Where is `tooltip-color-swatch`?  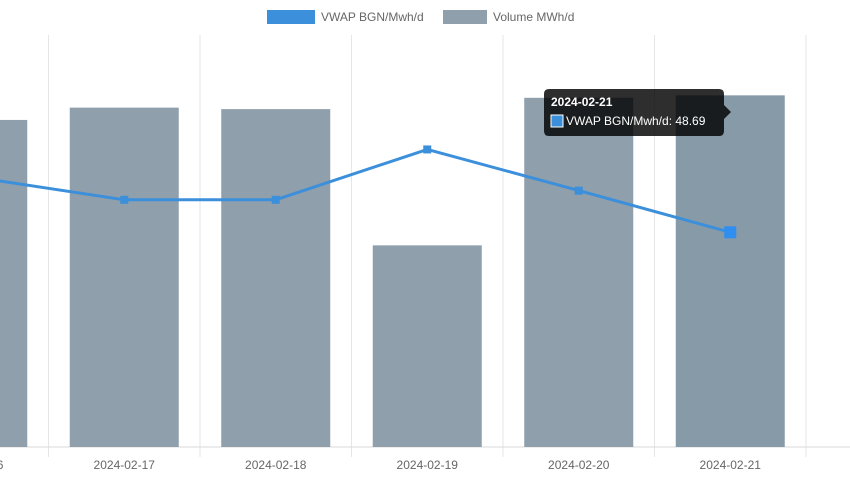
tooltip-color-swatch is located at coordinates (557, 121).